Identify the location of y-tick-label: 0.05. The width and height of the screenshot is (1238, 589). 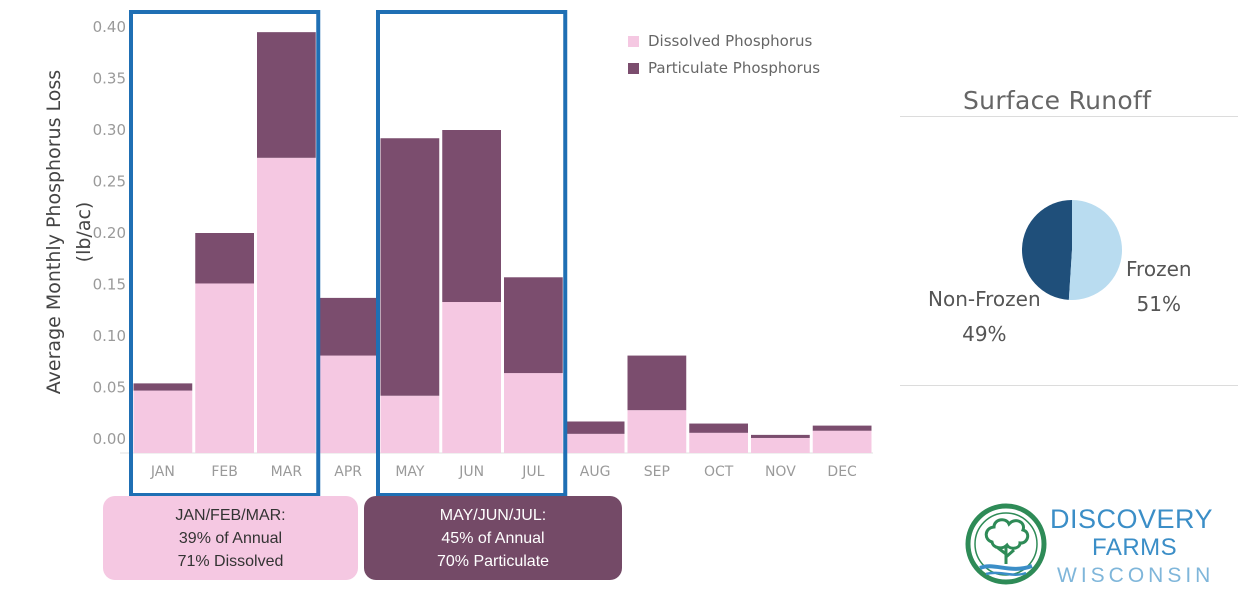
(109, 388).